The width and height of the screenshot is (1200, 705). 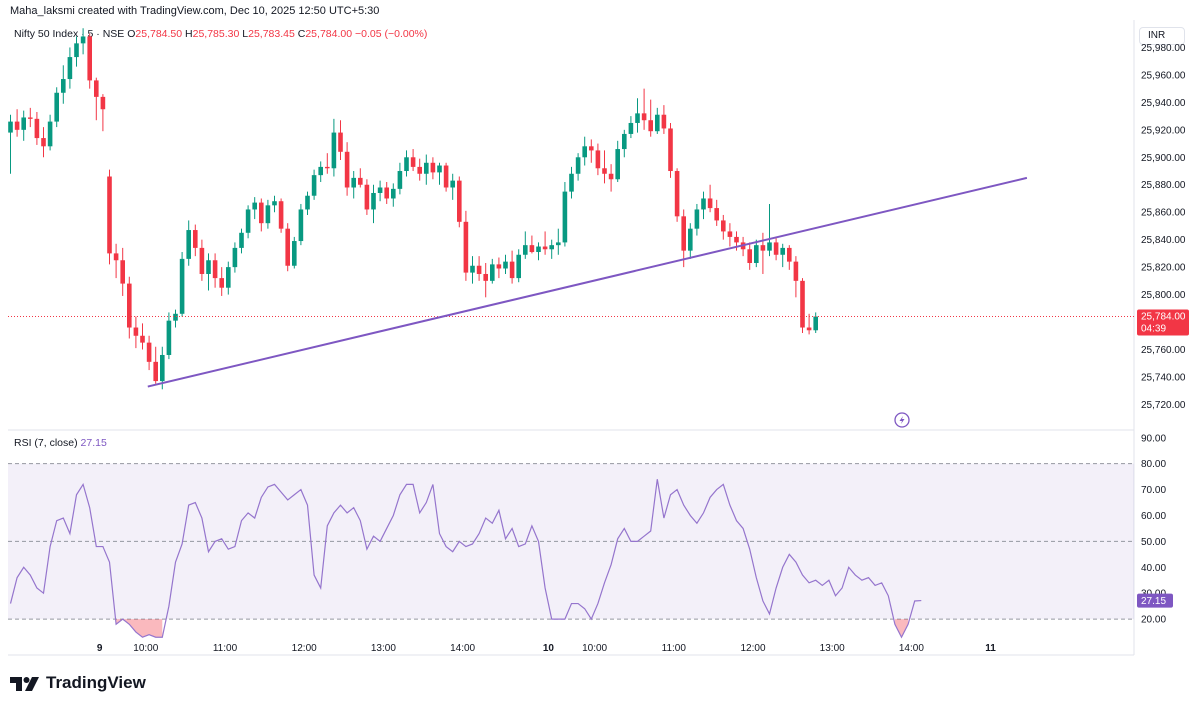 What do you see at coordinates (1153, 601) in the screenshot?
I see `rsi-badge-label: 27.15` at bounding box center [1153, 601].